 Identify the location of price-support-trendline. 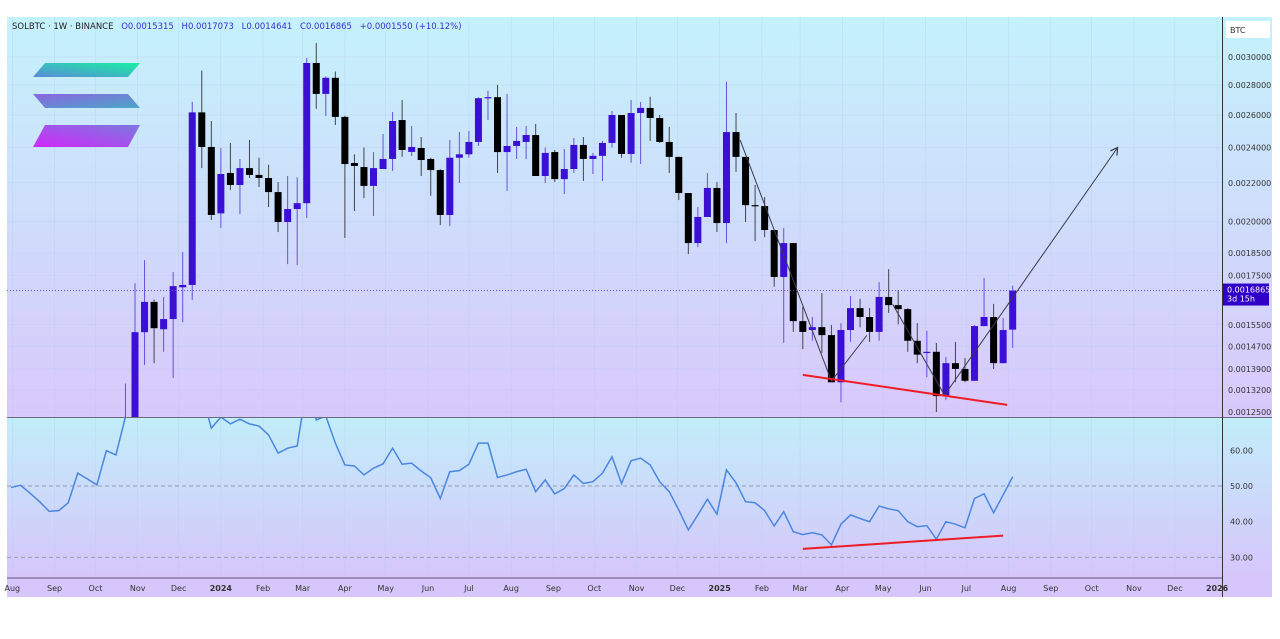
(905, 389).